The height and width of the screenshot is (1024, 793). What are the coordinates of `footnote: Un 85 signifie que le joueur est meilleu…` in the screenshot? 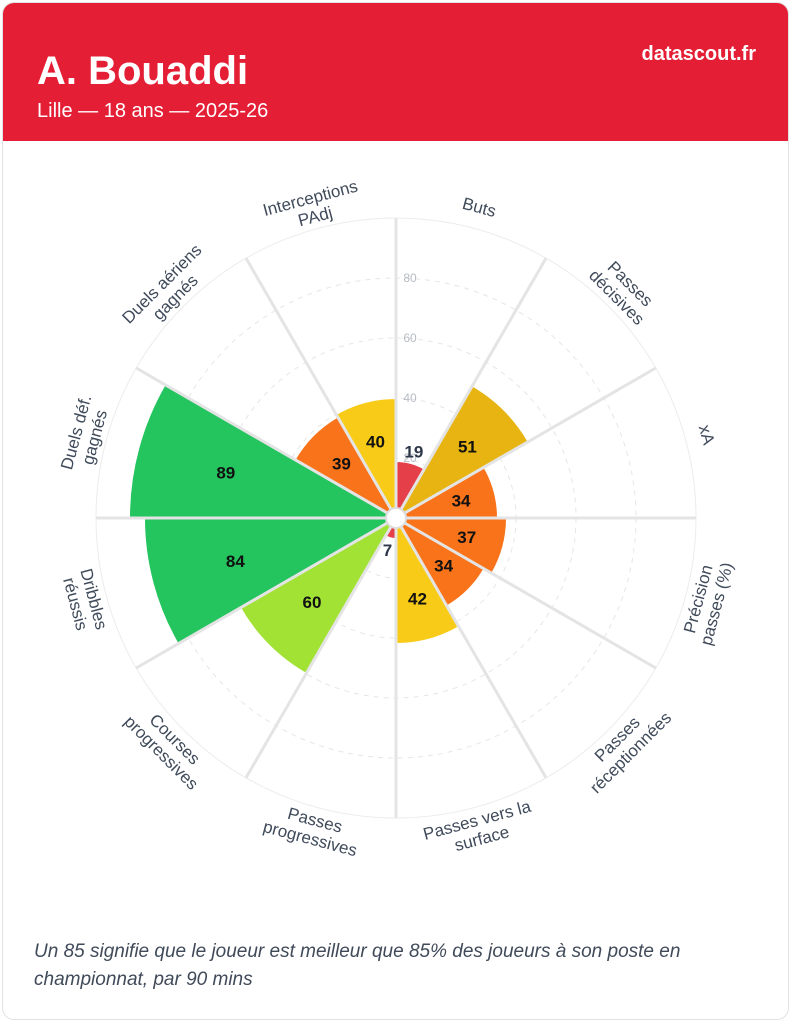 It's located at (357, 965).